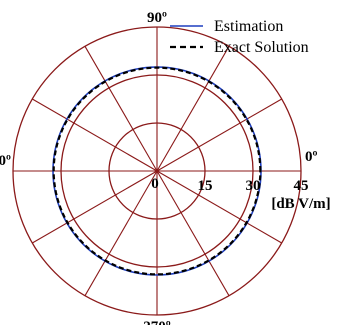 The height and width of the screenshot is (325, 342). Describe the element at coordinates (205, 186) in the screenshot. I see `radial-tick-label: 15` at that location.